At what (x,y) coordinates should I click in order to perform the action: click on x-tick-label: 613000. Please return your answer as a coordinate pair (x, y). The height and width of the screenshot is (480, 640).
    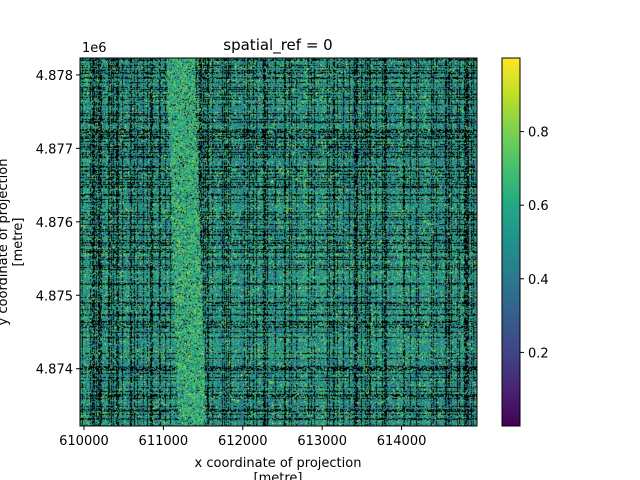
    Looking at the image, I should click on (322, 441).